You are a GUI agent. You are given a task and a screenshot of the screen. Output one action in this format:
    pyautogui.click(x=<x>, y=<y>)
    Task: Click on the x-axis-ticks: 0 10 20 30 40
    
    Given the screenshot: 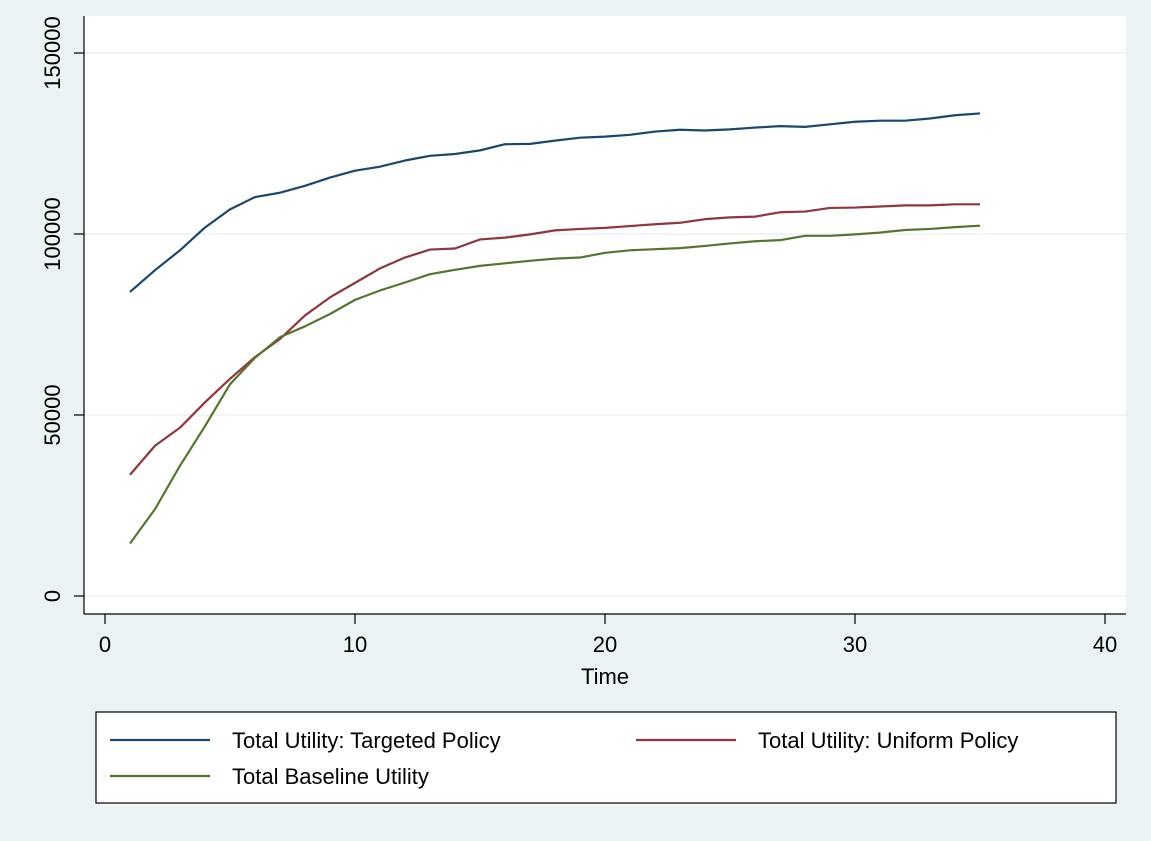 What is the action you would take?
    pyautogui.click(x=608, y=635)
    